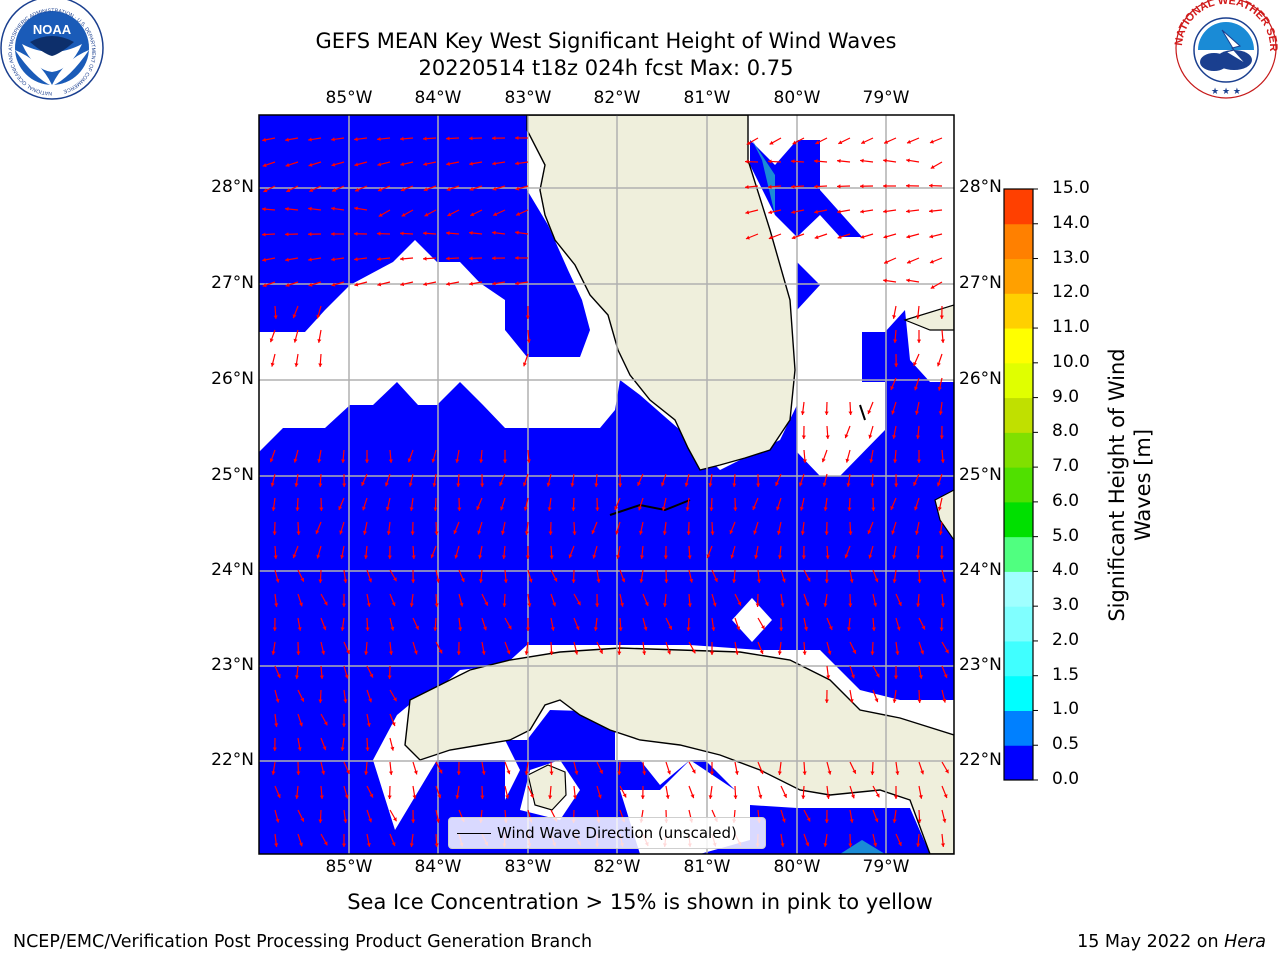  I want to click on isla-juventud-land, so click(547, 787).